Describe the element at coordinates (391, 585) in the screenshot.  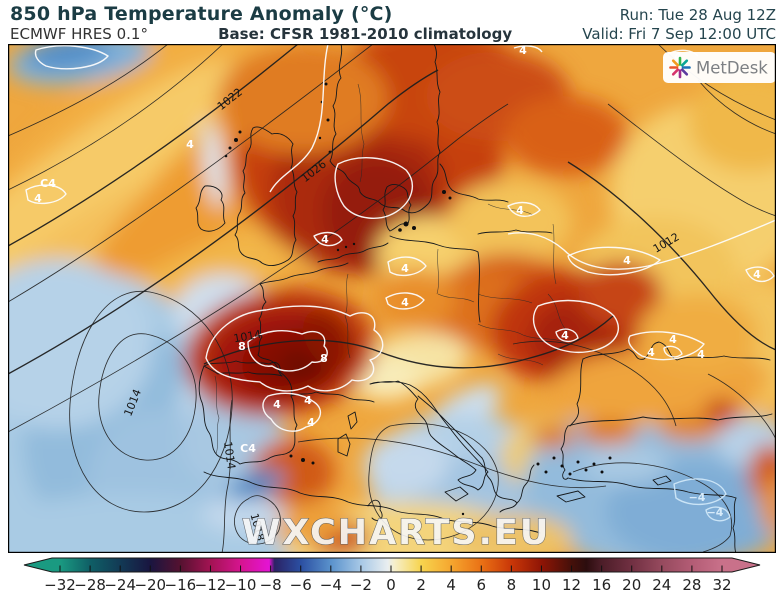
I see `colorbar-tick-label: 0` at that location.